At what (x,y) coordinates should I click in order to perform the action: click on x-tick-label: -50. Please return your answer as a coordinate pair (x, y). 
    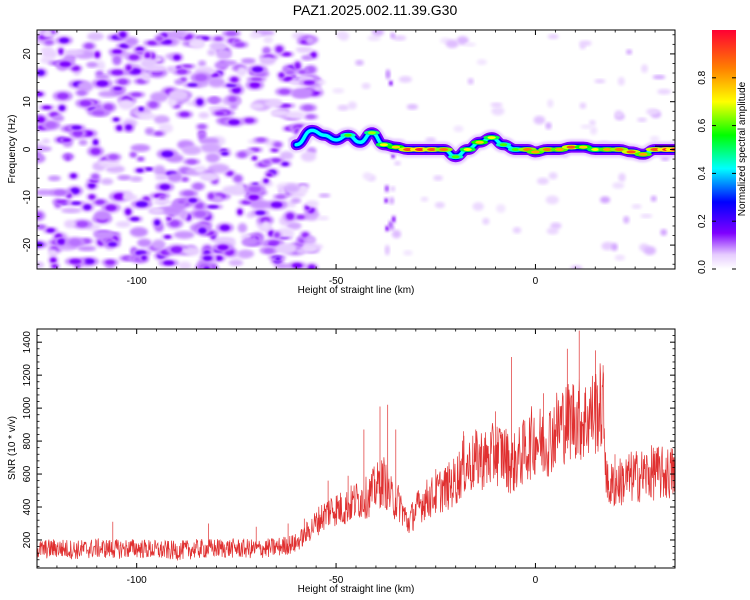
    Looking at the image, I should click on (336, 580).